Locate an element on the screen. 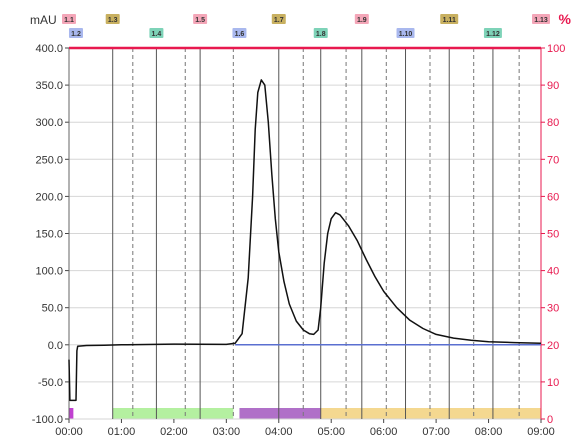 The width and height of the screenshot is (581, 447). x-tick-label: 09:00 is located at coordinates (541, 432).